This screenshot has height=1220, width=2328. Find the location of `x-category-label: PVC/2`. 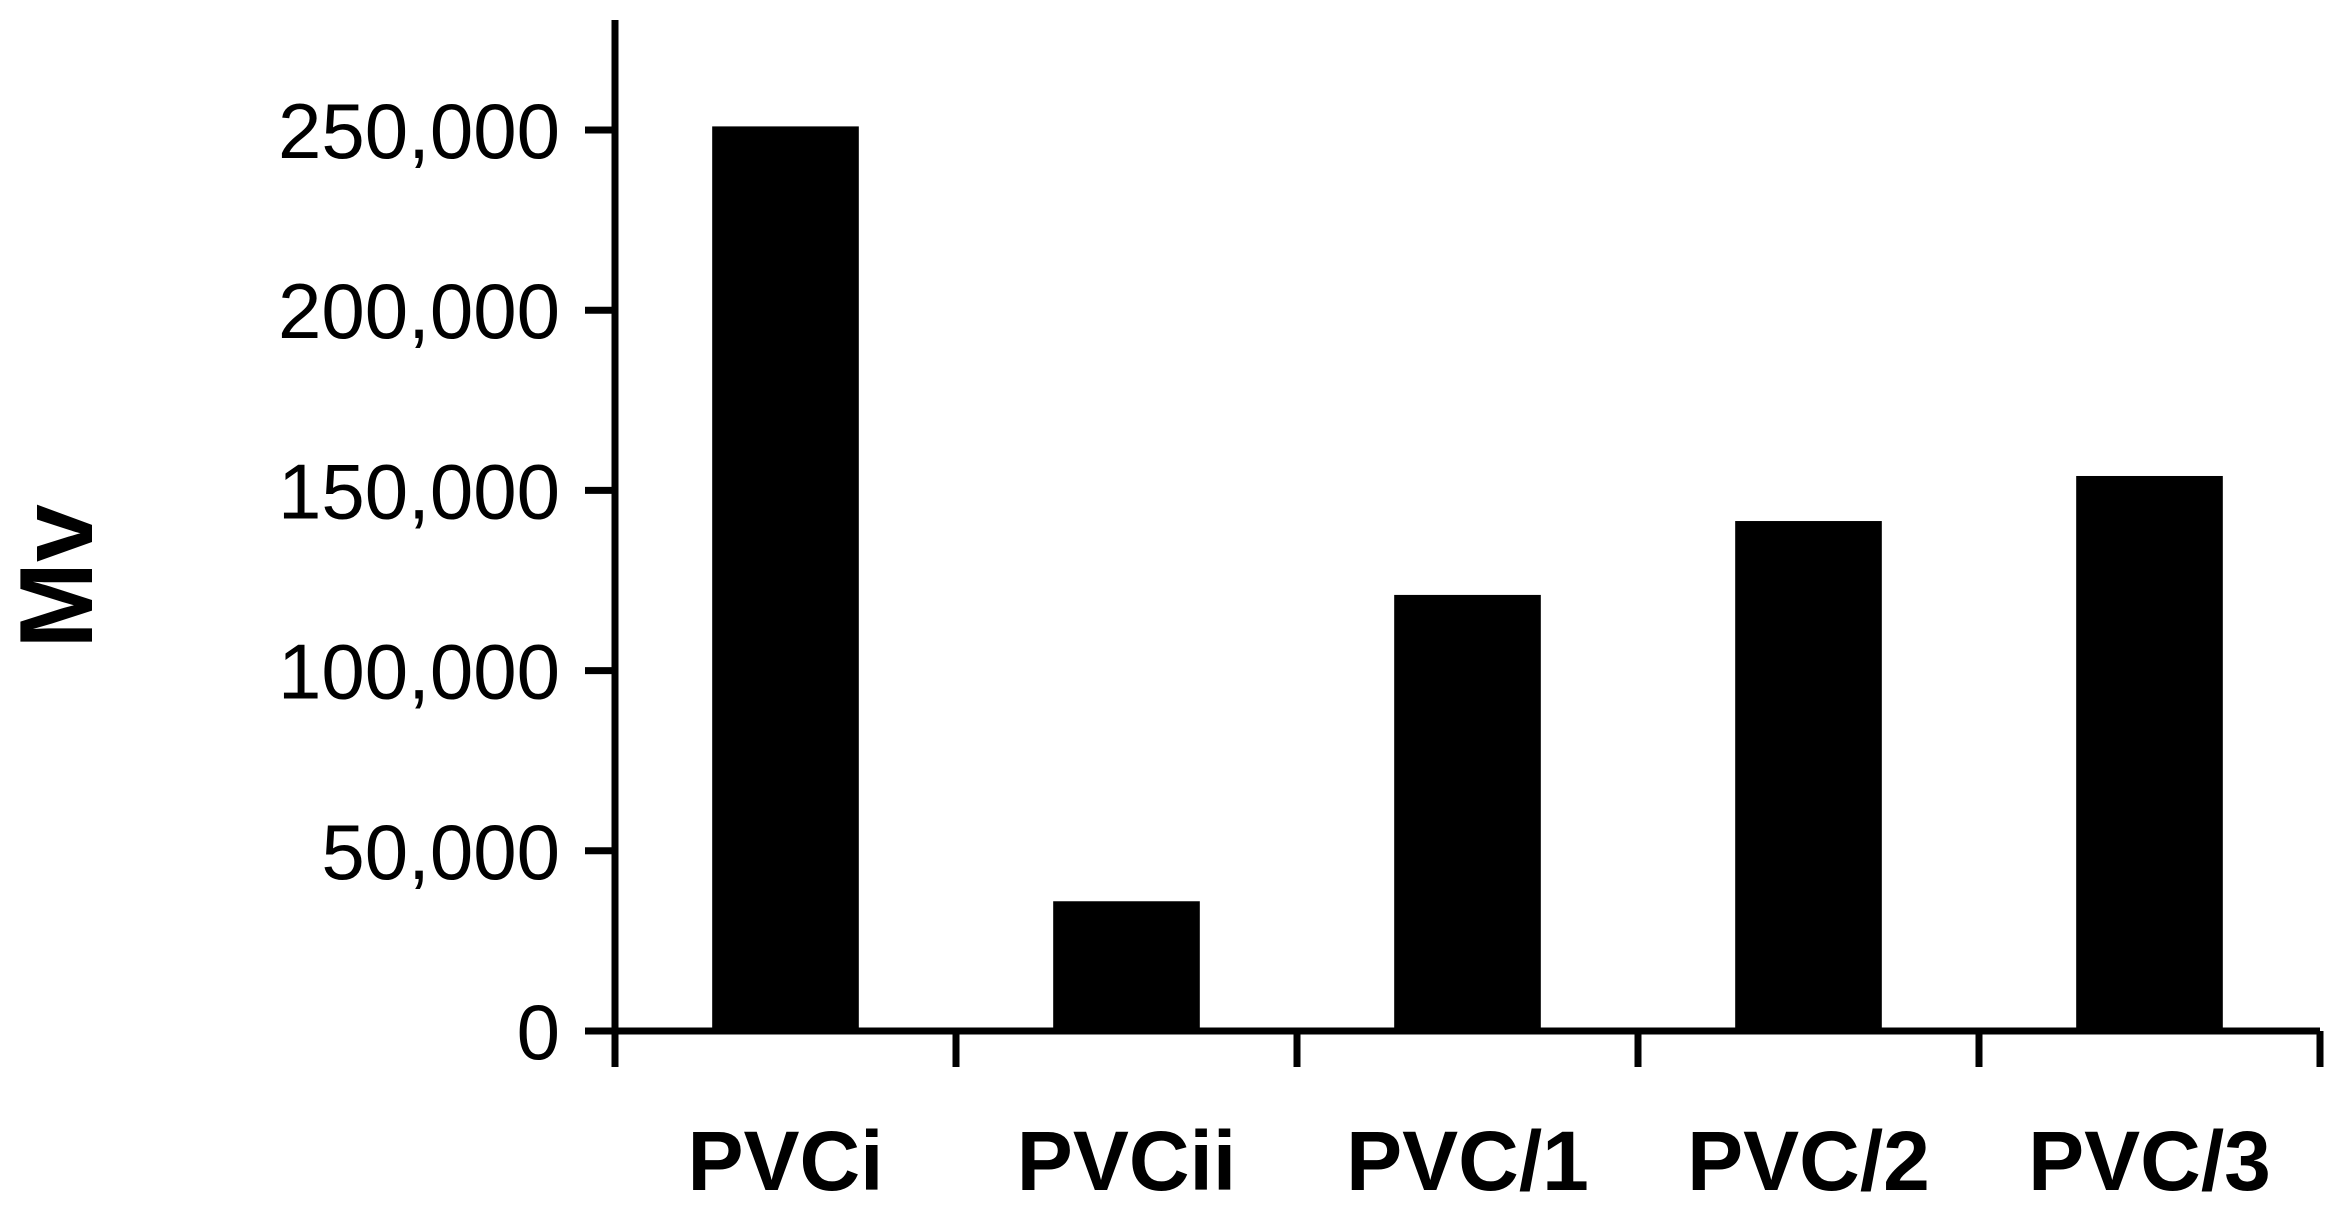

x-category-label: PVC/2 is located at coordinates (1808, 1161).